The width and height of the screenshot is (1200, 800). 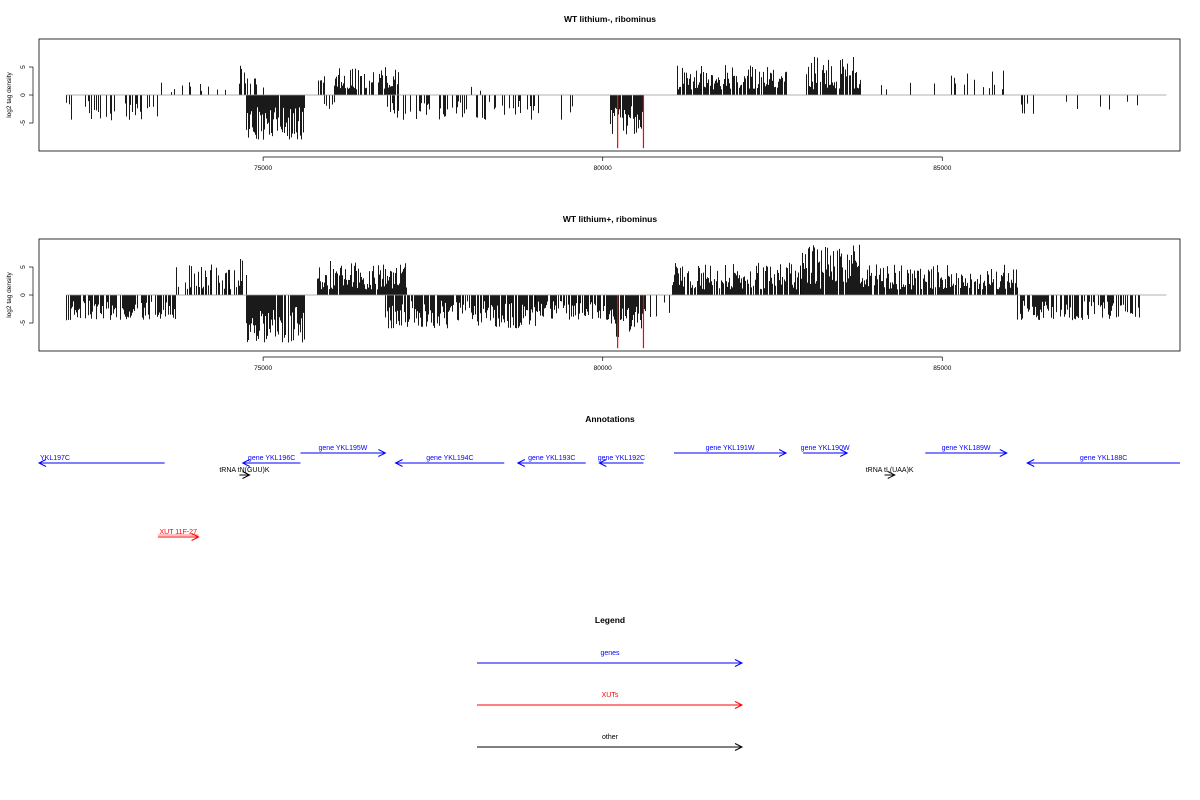 I want to click on plot-title: WT lithium+, ribominus, so click(x=610, y=219).